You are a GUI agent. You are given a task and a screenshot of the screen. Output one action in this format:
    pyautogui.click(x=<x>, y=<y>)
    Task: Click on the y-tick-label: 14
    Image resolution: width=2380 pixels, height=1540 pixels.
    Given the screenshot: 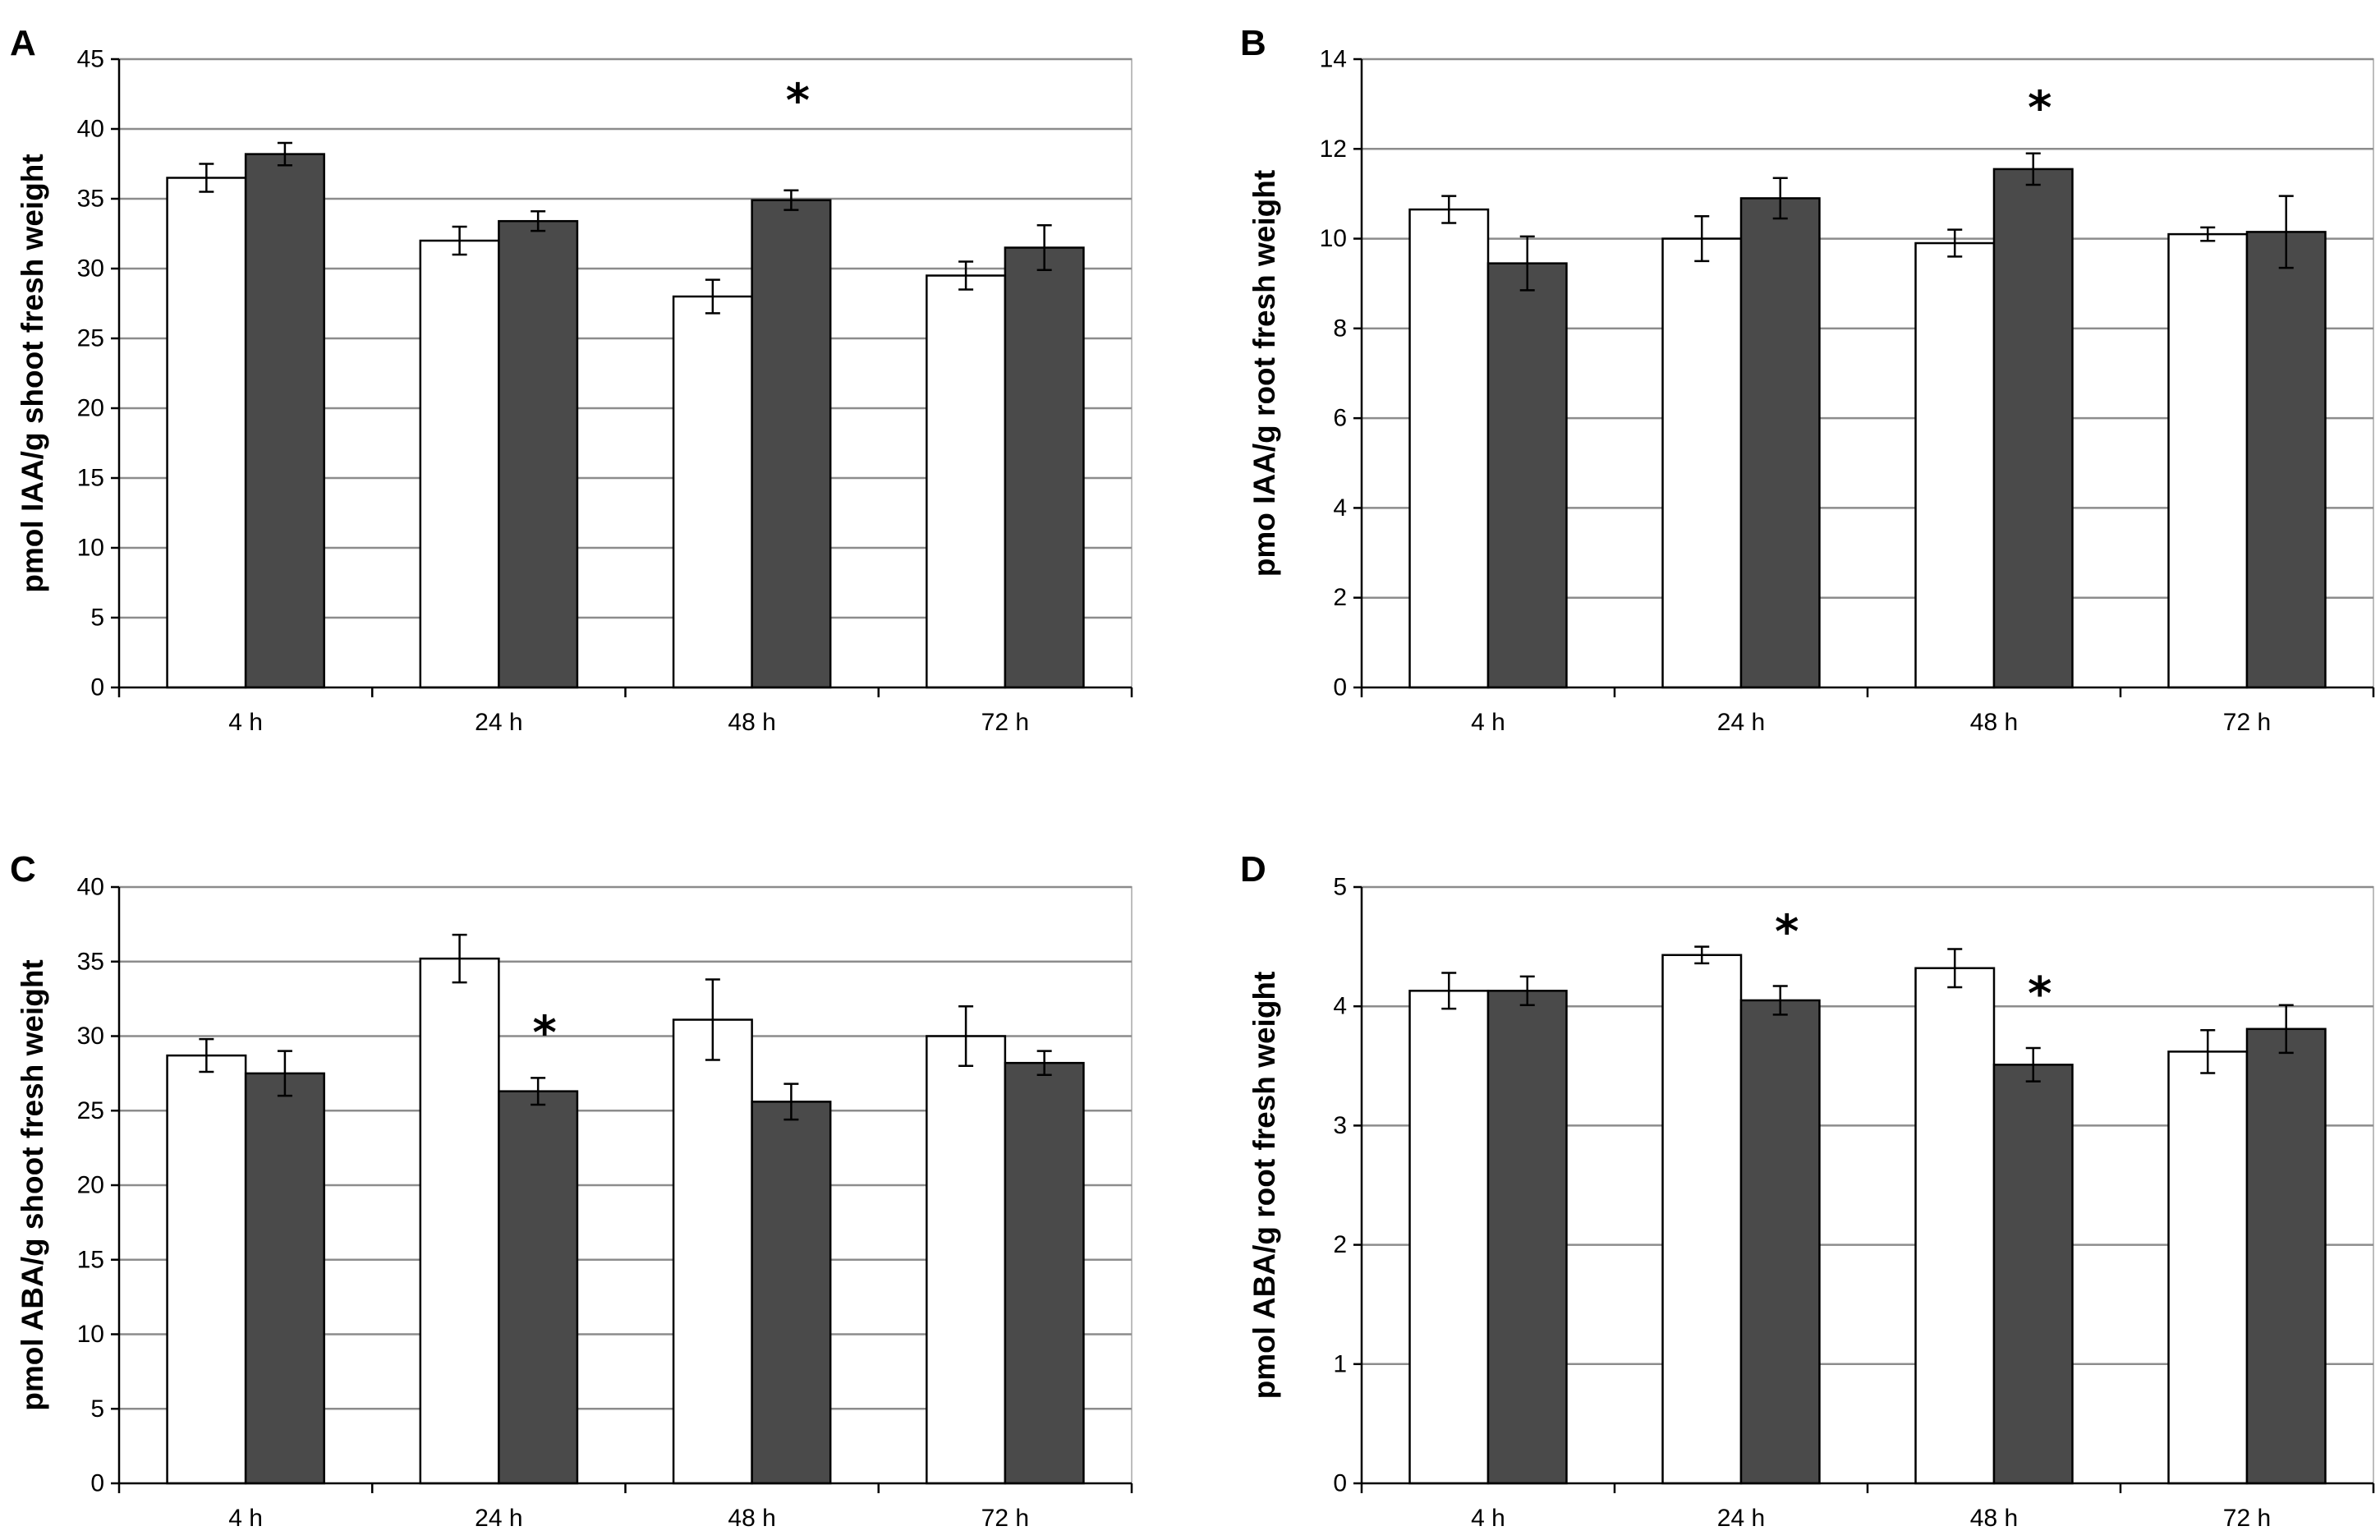 What is the action you would take?
    pyautogui.click(x=1333, y=59)
    